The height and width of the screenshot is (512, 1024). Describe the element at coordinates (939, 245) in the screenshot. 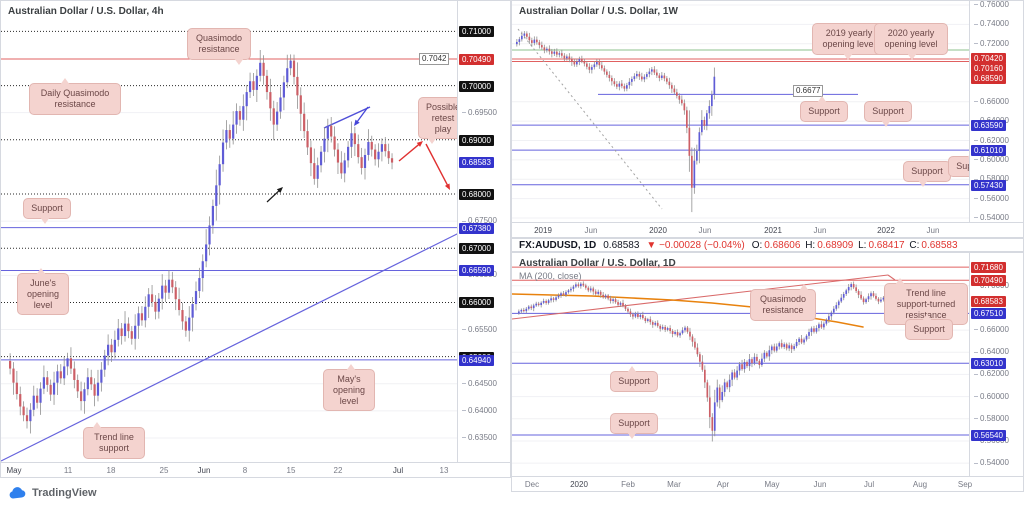

I see `close-value: 0.68583` at that location.